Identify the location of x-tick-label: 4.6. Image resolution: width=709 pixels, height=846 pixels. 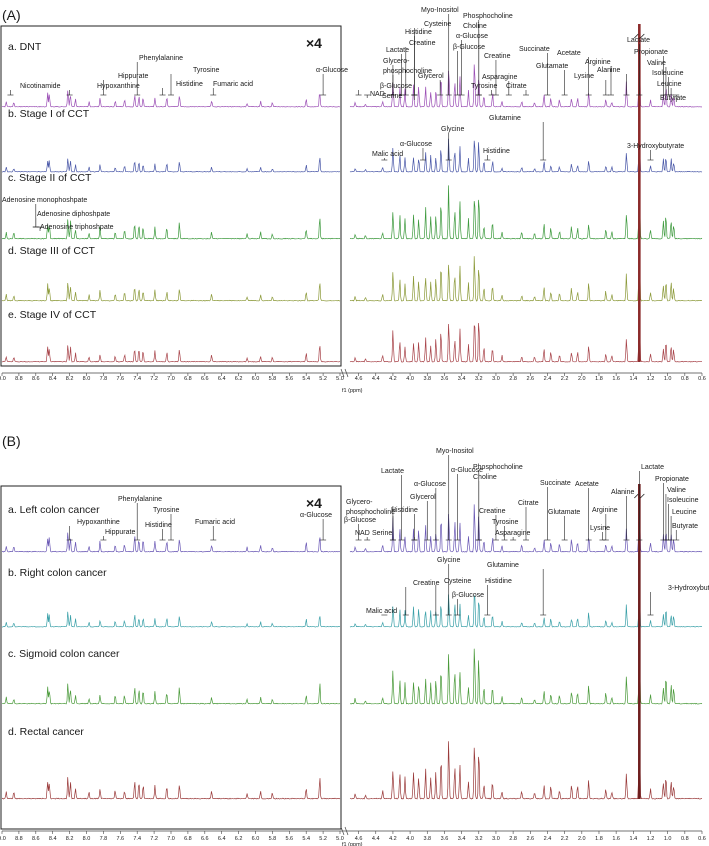
(359, 379).